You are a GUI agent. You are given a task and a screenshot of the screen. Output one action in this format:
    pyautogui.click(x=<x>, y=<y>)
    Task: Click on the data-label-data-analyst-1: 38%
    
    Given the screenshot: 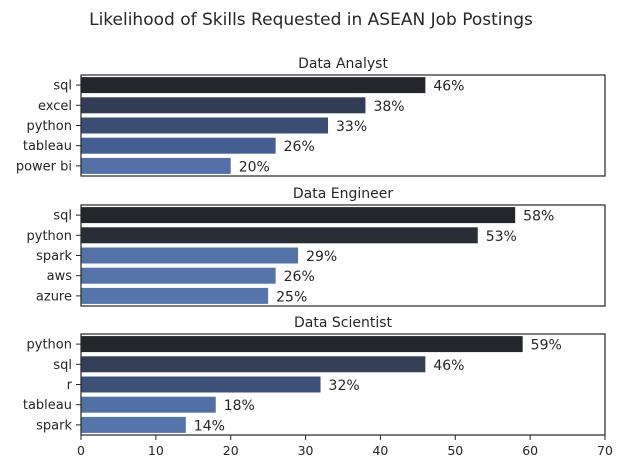 What is the action you would take?
    pyautogui.click(x=388, y=107)
    